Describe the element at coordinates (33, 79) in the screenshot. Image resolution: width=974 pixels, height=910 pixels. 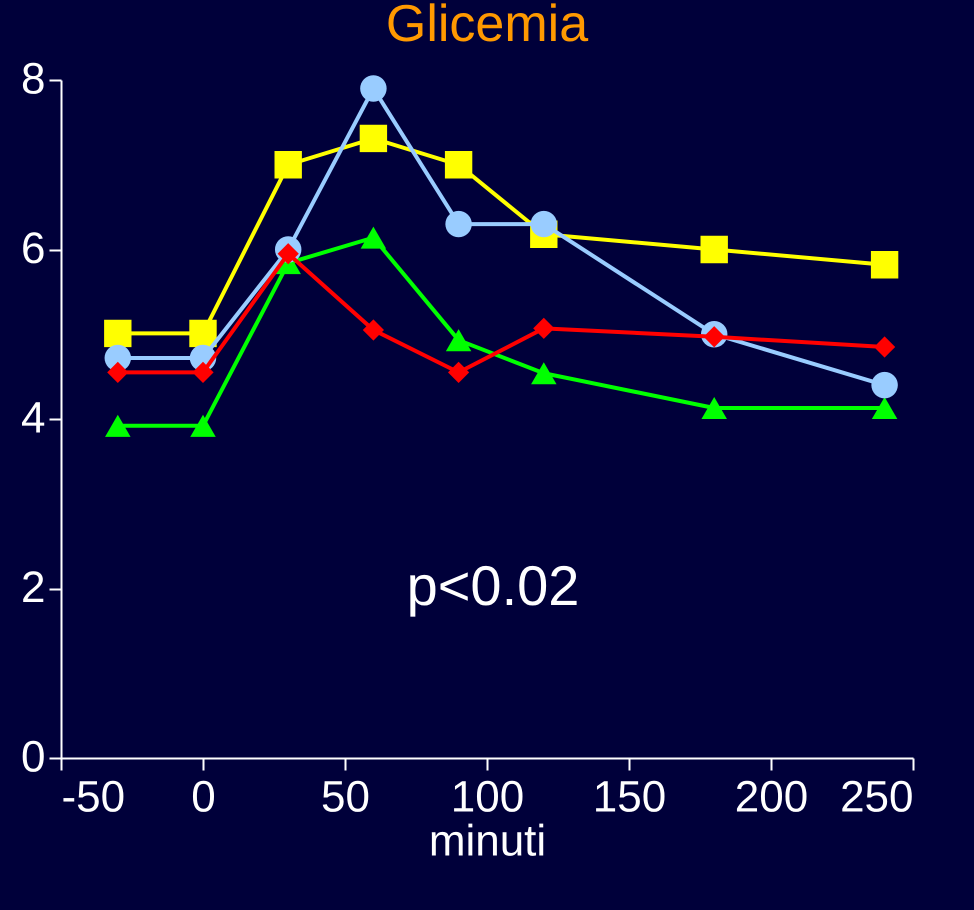
I see `y-tick-label: 8` at that location.